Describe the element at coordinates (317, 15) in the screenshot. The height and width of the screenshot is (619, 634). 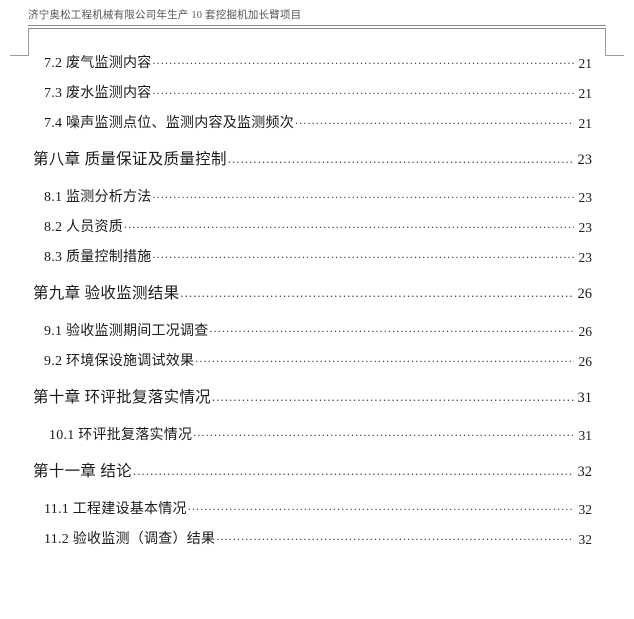
I see `page-header: 济宁奥松工程机械有限公司年生产 10 套挖掘机加长臂项目` at that location.